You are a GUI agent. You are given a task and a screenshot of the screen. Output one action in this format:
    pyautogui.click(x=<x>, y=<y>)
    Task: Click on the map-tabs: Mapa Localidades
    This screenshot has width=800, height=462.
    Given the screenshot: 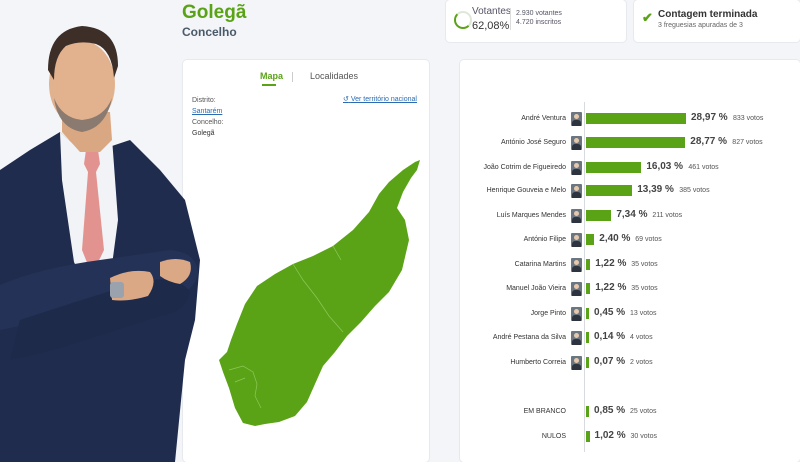 What is the action you would take?
    pyautogui.click(x=306, y=81)
    